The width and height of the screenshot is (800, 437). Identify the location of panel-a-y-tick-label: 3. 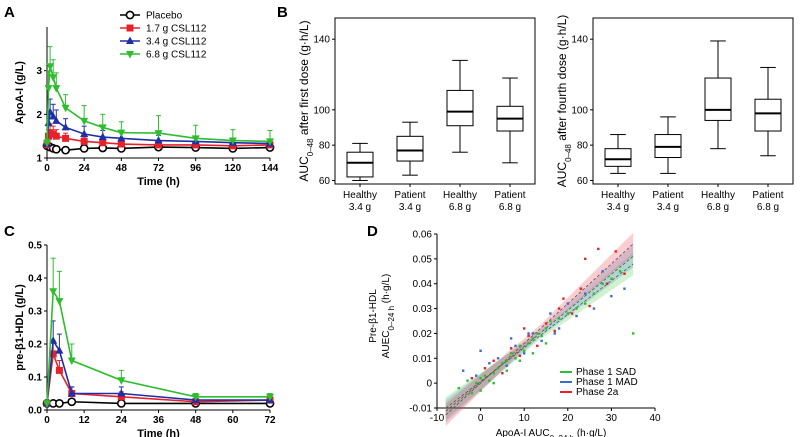
(39, 71).